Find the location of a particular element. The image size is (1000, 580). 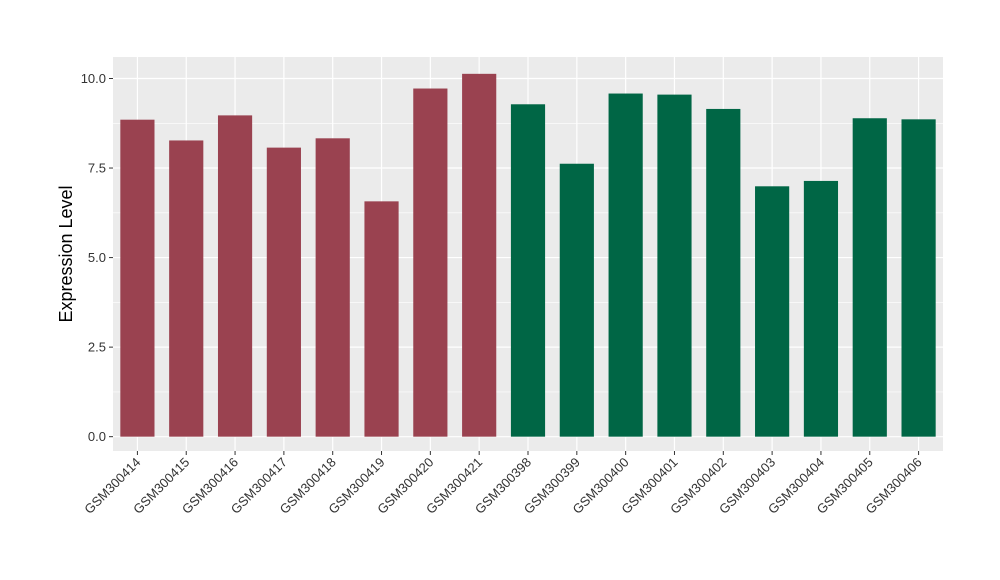

bar-GSM300418 is located at coordinates (332, 287).